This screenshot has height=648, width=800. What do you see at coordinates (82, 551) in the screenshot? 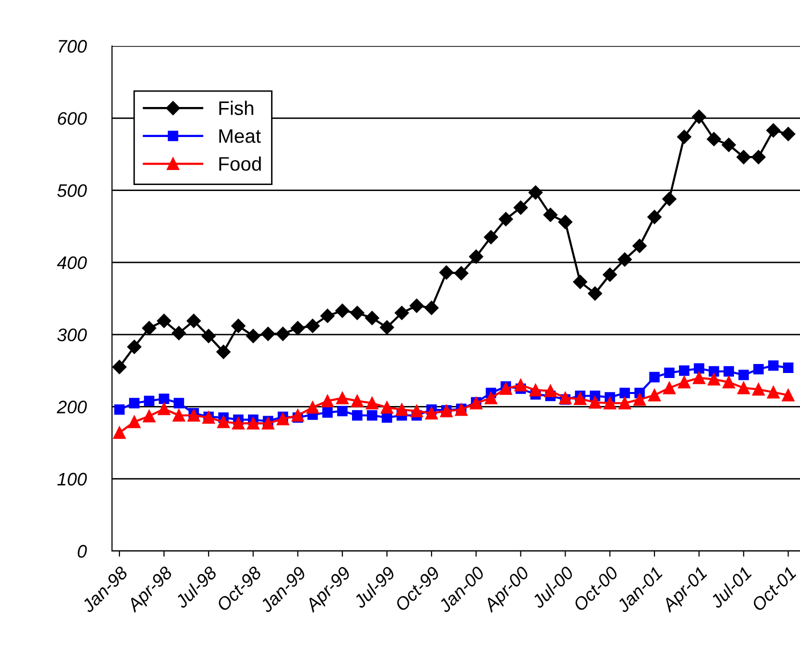
I see `y-tick-label: 0` at bounding box center [82, 551].